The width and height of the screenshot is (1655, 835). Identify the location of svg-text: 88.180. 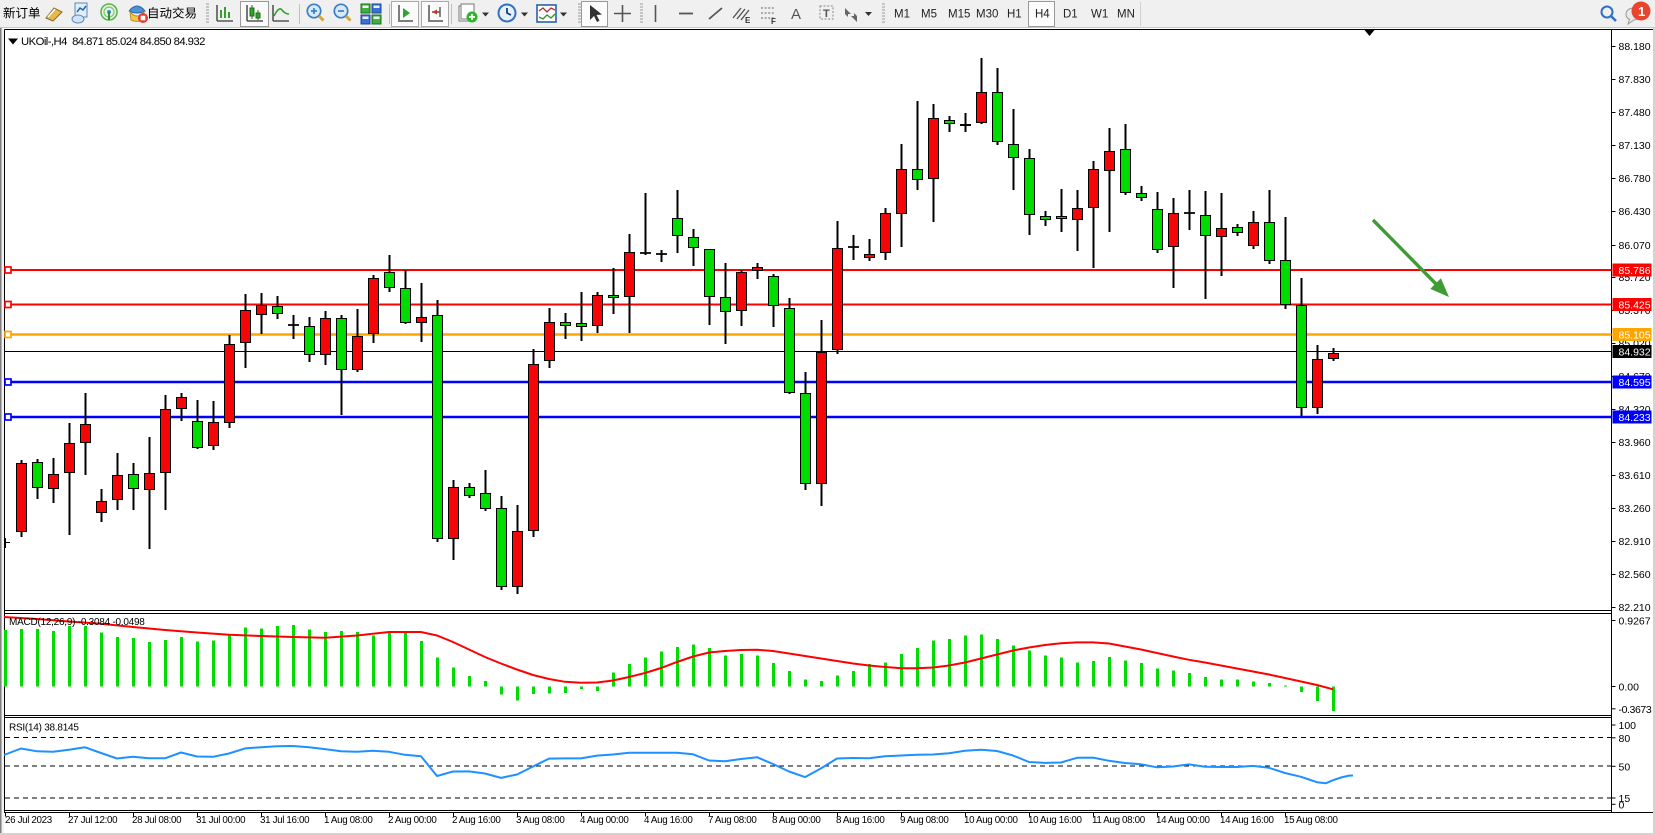
(1635, 47).